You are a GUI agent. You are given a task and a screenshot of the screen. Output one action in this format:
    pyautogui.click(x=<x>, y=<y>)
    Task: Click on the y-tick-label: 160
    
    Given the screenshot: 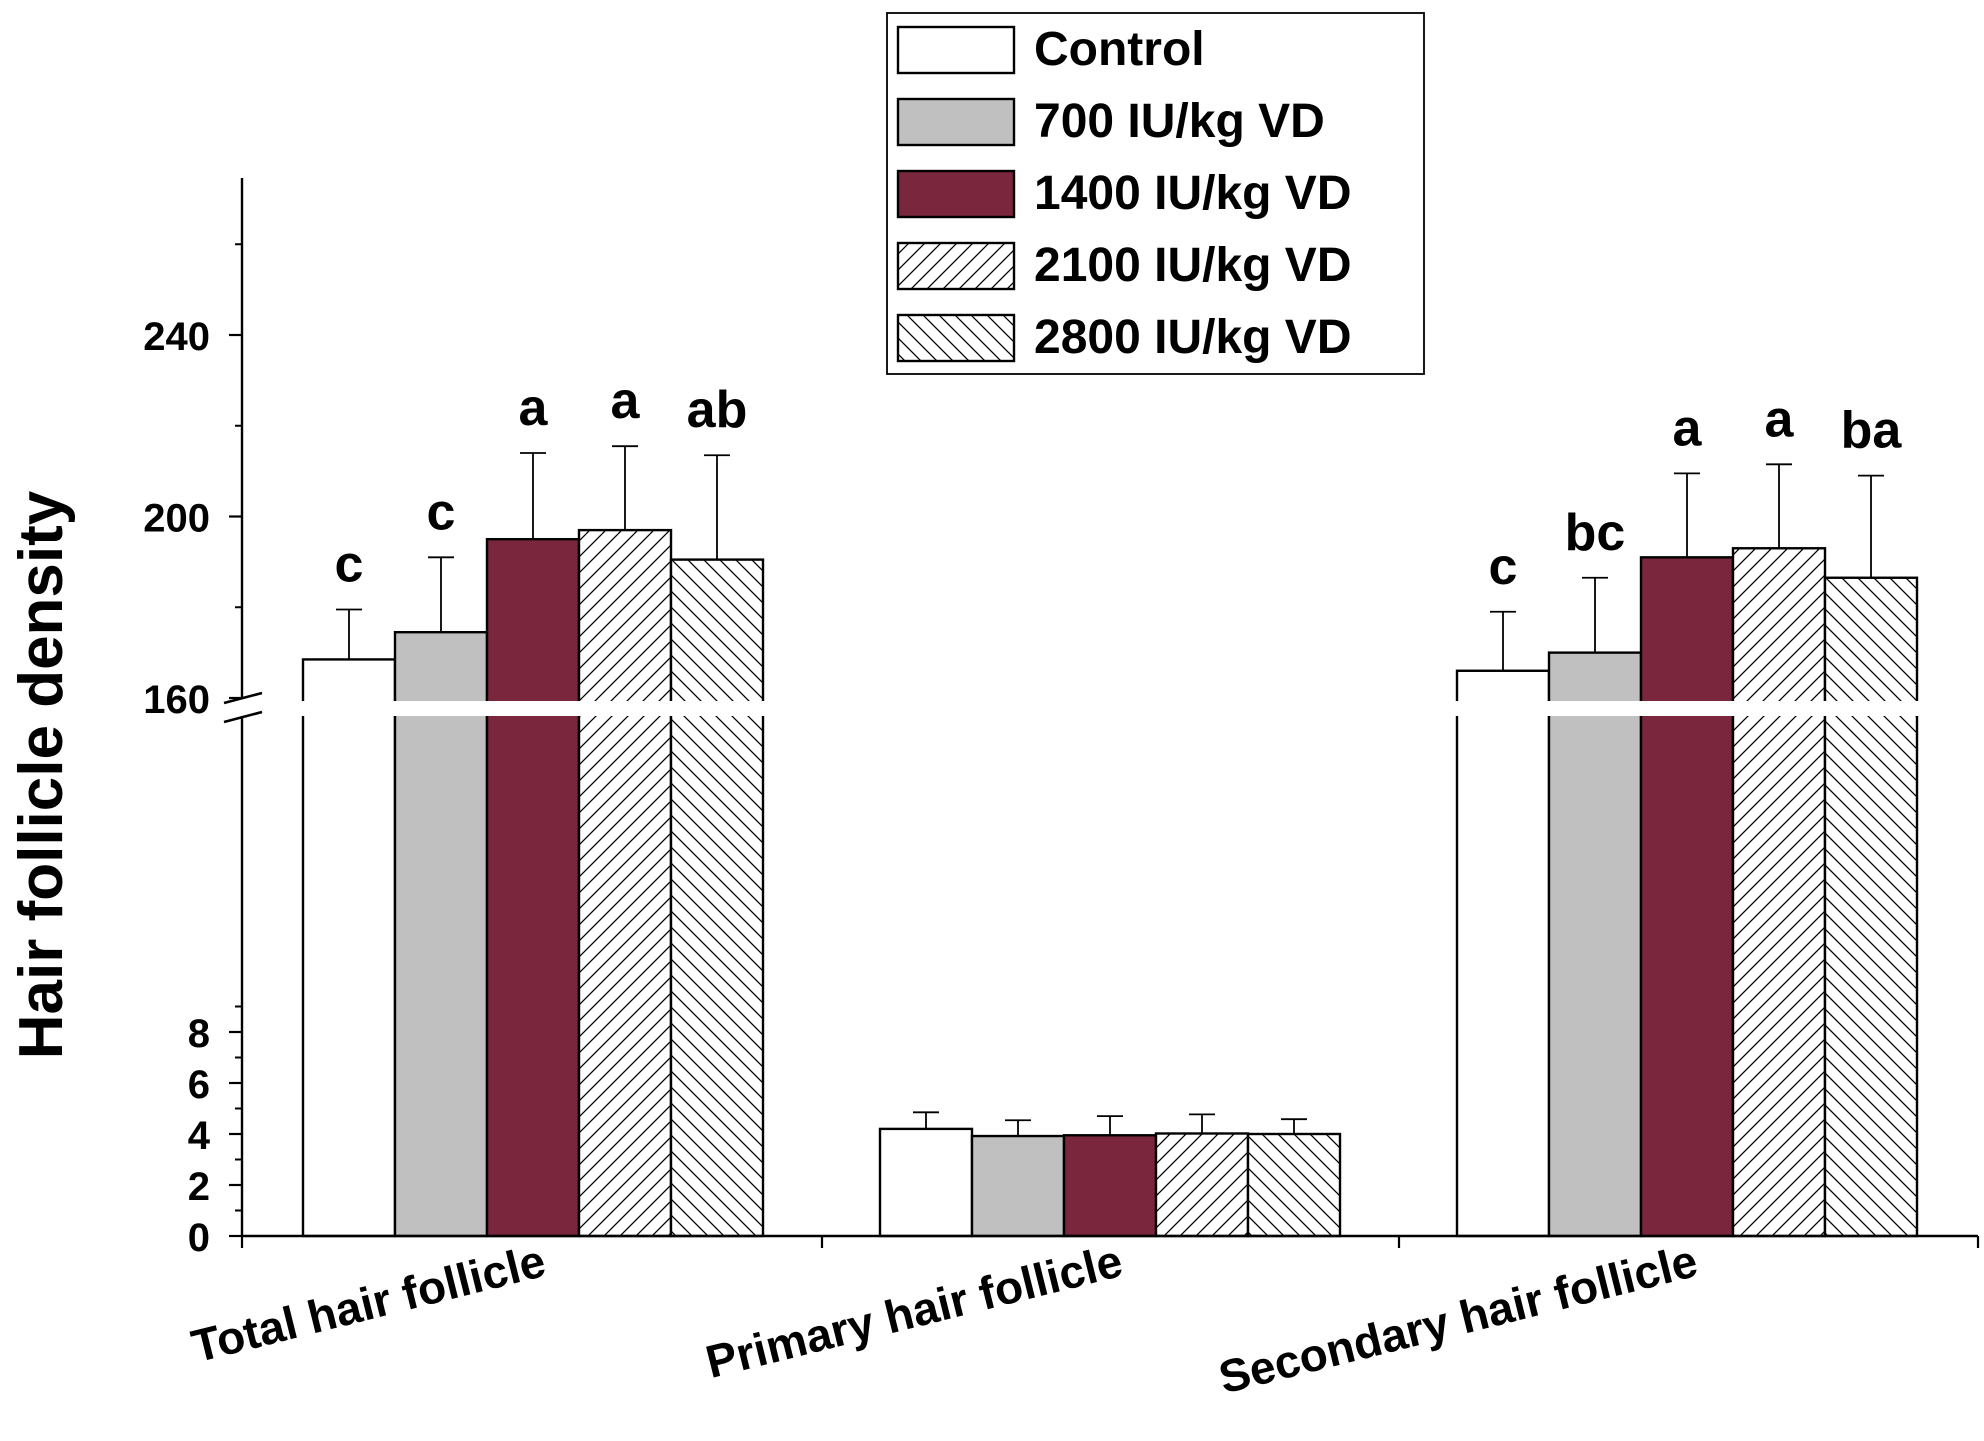 What is the action you would take?
    pyautogui.click(x=176, y=700)
    